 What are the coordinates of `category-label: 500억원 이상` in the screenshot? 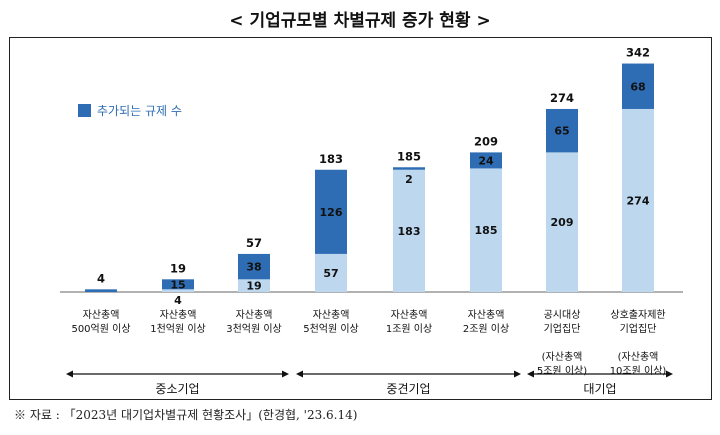 It's located at (100, 329).